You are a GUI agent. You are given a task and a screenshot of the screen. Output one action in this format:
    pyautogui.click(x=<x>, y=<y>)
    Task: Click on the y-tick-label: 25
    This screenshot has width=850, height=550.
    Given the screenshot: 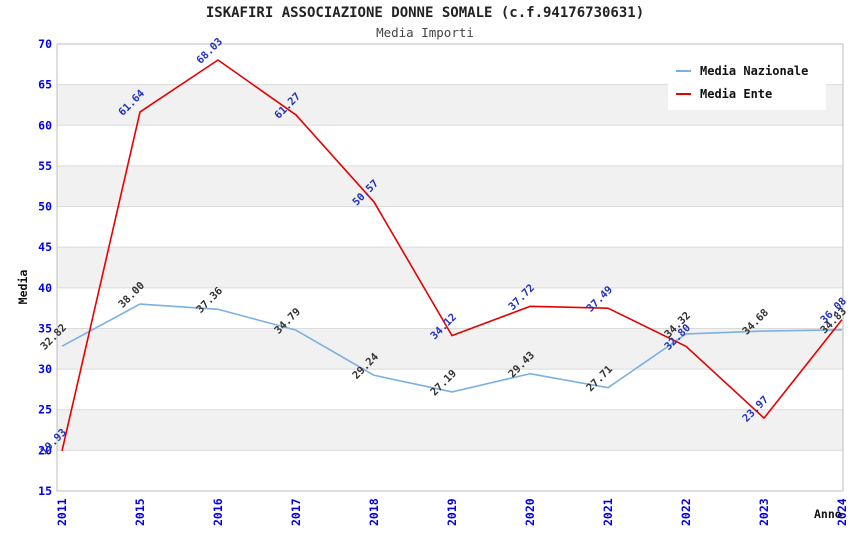 What is the action you would take?
    pyautogui.click(x=45, y=410)
    